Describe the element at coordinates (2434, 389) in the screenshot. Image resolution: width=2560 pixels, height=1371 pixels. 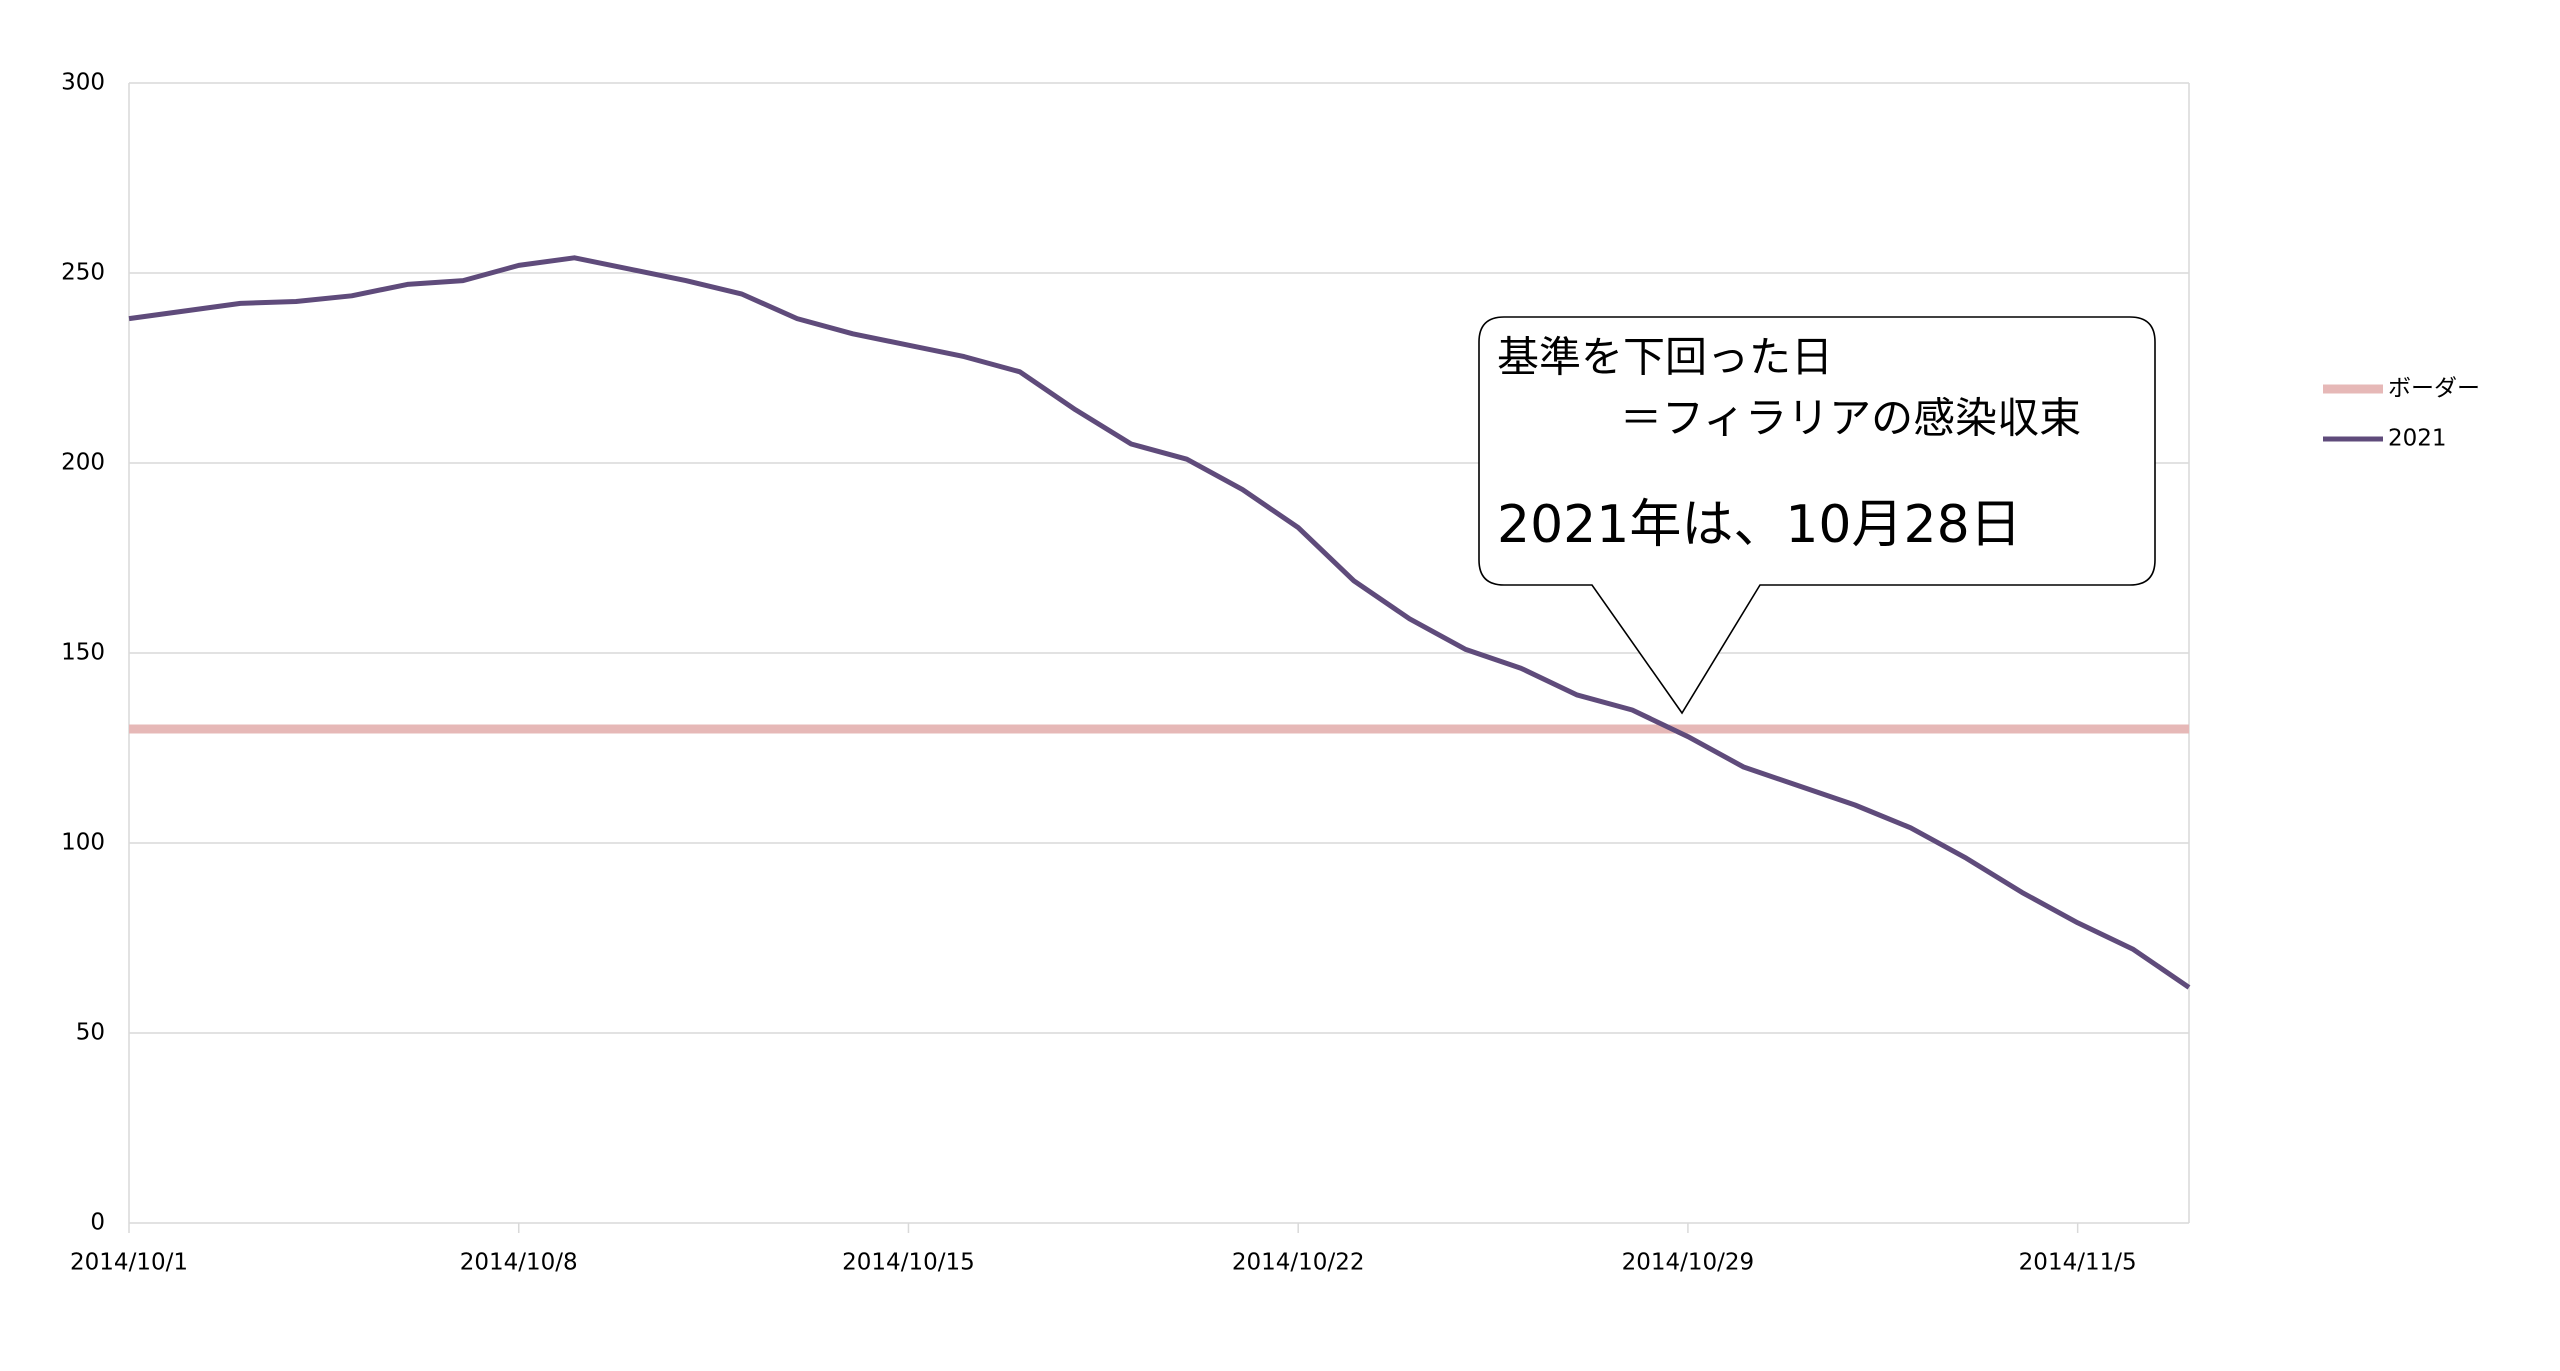
I see `legend-label: ボーダー` at that location.